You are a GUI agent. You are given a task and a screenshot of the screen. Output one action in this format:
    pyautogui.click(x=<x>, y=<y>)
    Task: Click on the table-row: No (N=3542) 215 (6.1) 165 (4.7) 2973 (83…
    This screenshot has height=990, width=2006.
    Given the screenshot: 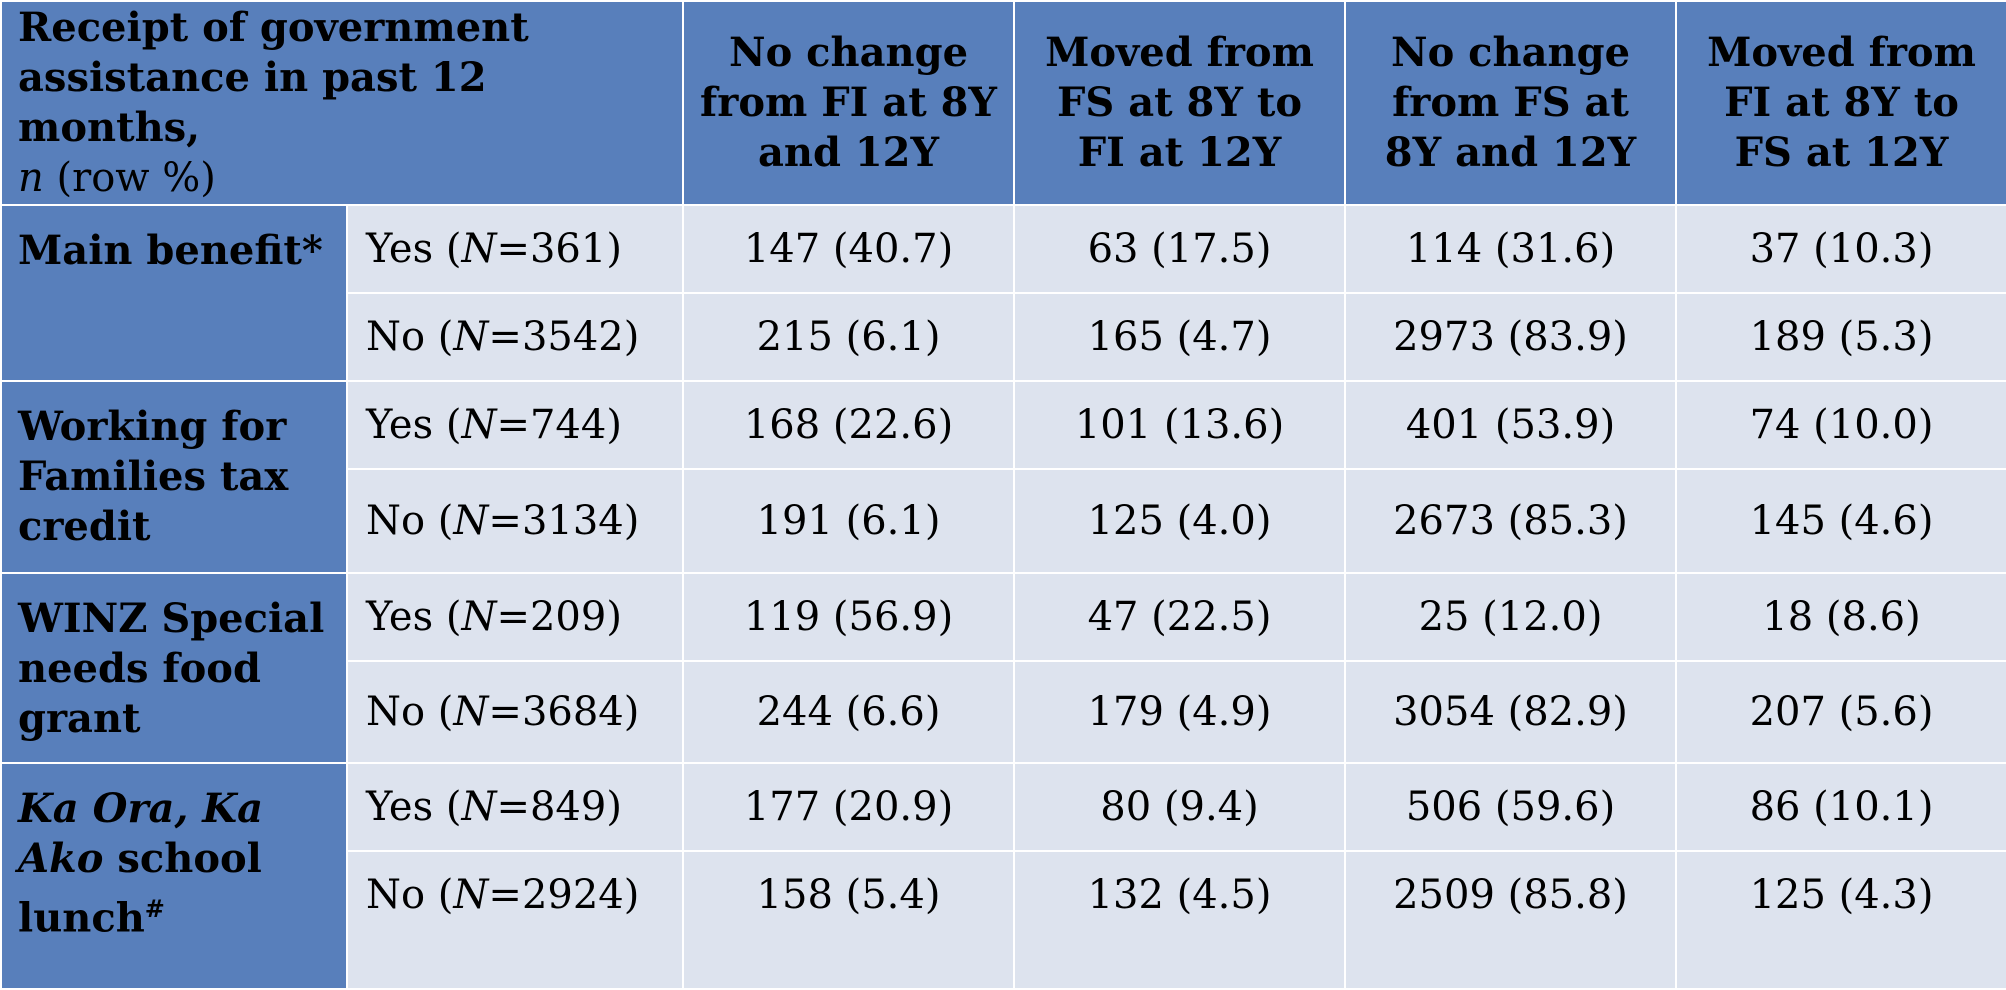 What is the action you would take?
    pyautogui.click(x=1003, y=337)
    